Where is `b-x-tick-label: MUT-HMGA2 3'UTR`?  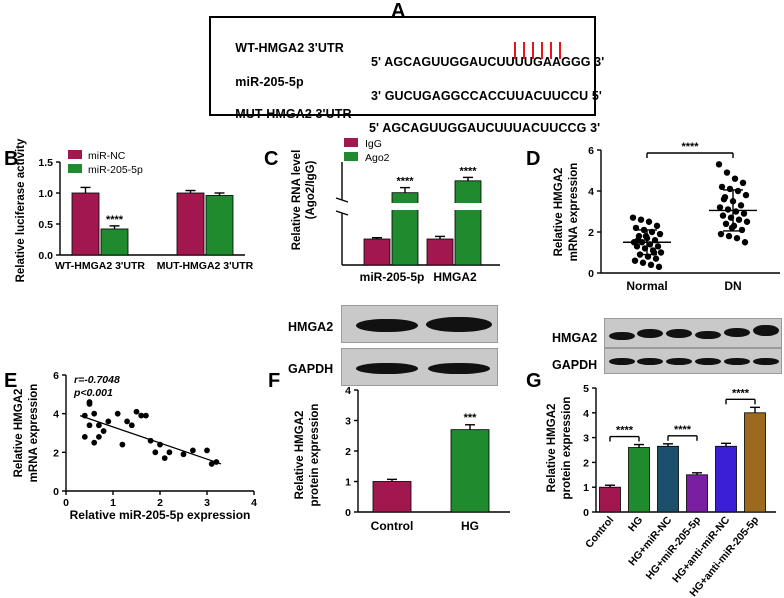 b-x-tick-label: MUT-HMGA2 3'UTR is located at coordinates (205, 266).